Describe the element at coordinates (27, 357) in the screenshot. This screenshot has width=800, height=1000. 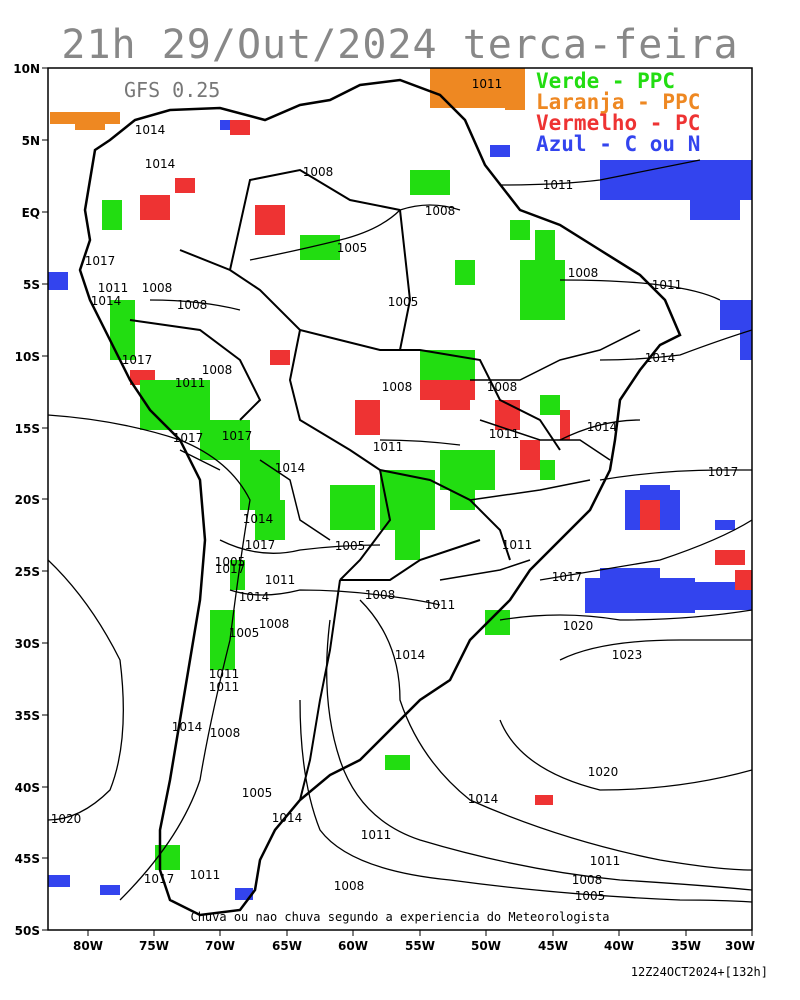
I see `lat-label: 10S` at that location.